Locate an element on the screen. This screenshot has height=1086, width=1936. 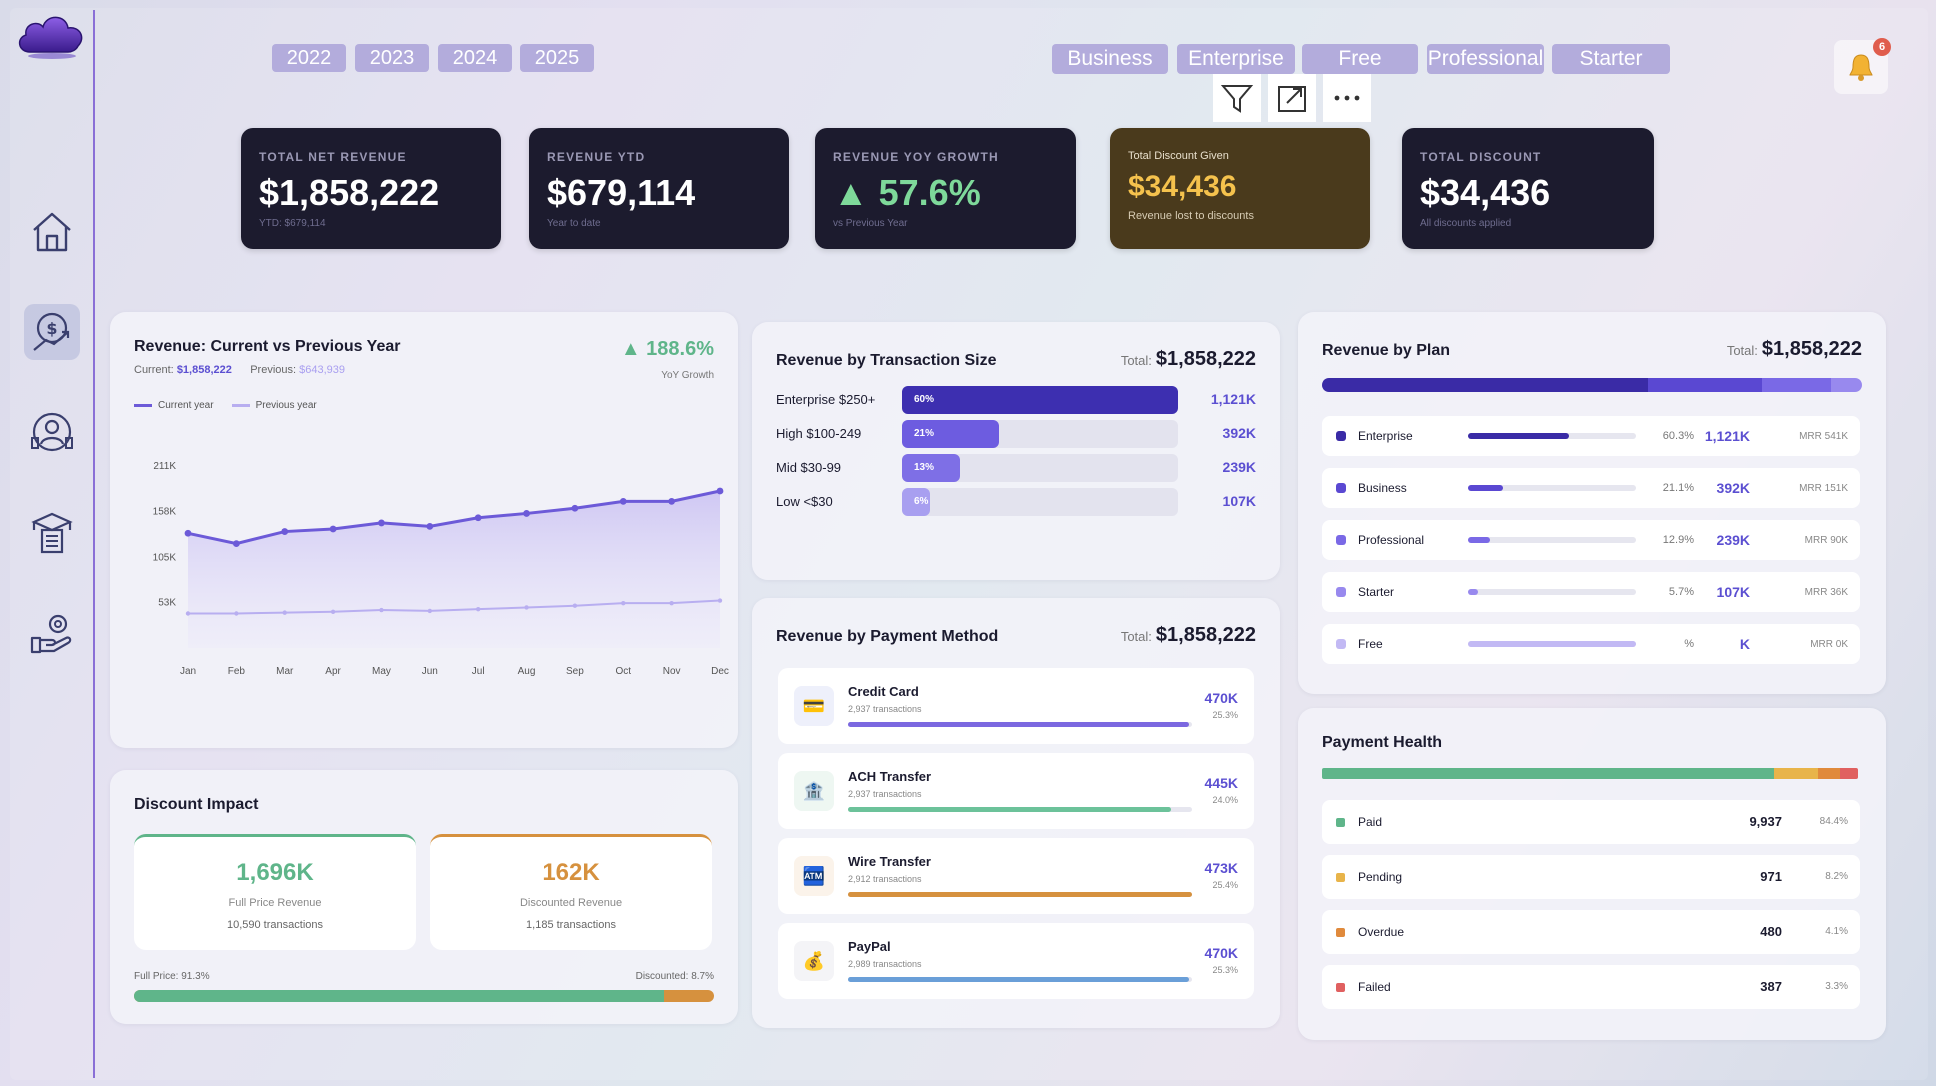
plan-chip-free: Free is located at coordinates (1360, 59).